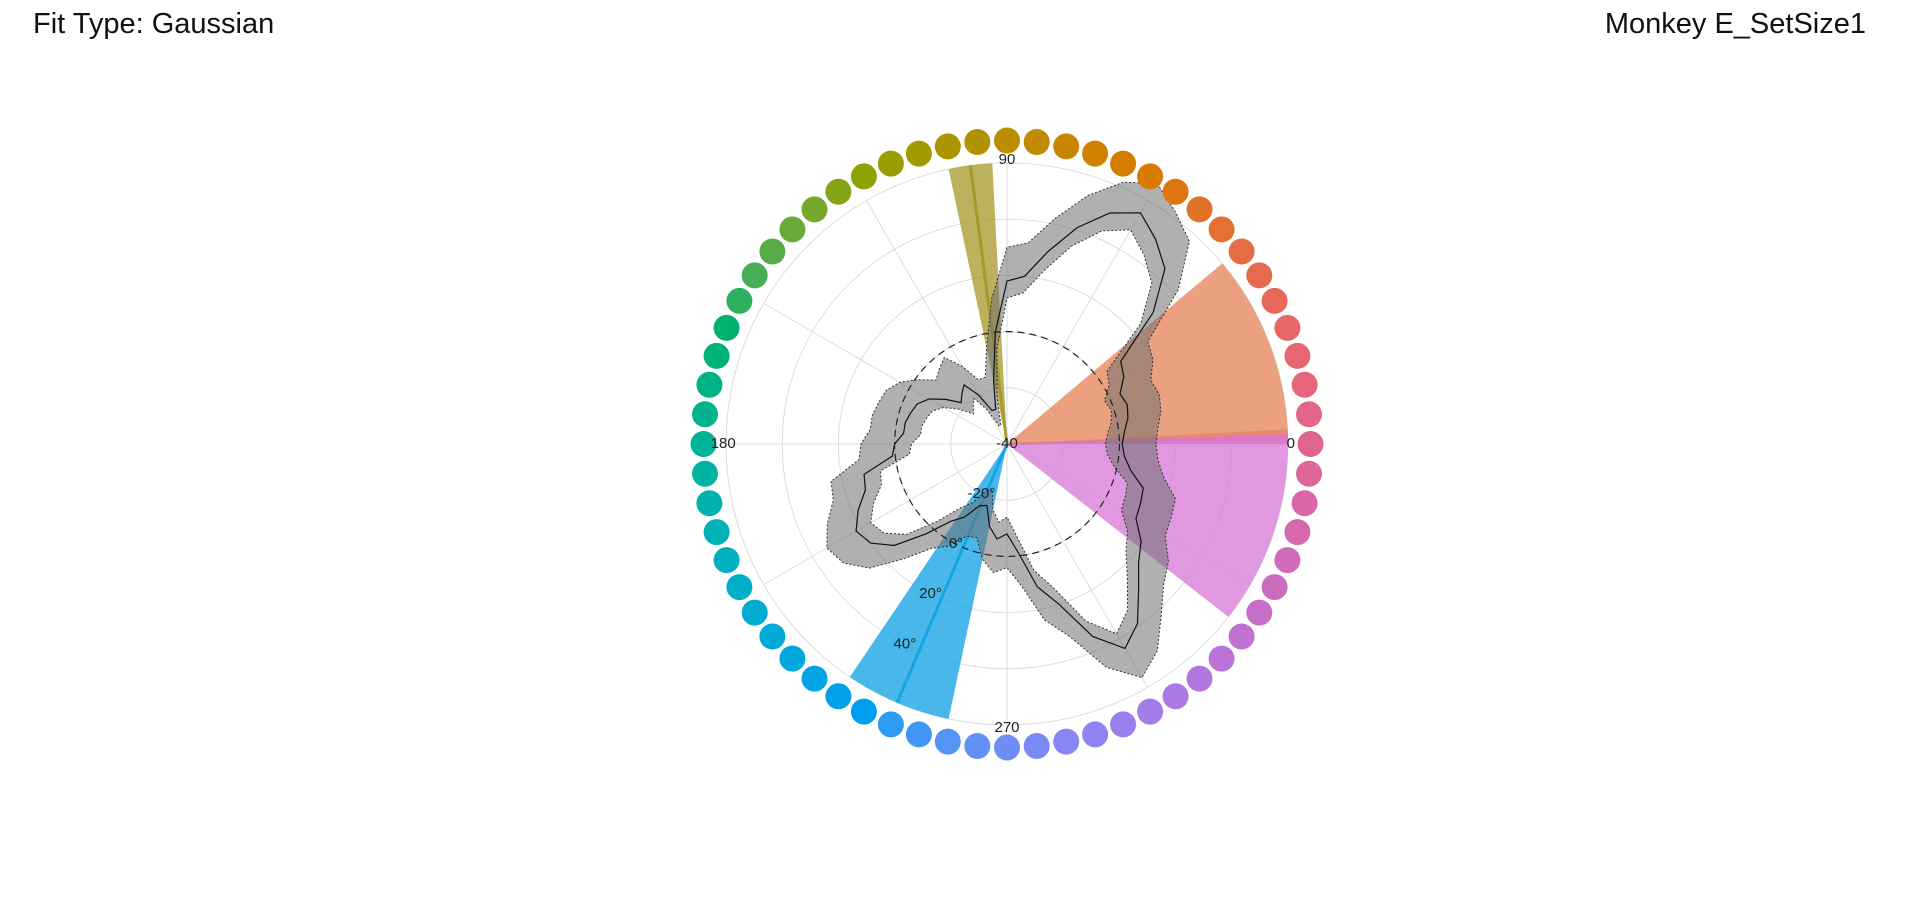 This screenshot has height=911, width=1920. I want to click on band-area, so click(1008, 429).